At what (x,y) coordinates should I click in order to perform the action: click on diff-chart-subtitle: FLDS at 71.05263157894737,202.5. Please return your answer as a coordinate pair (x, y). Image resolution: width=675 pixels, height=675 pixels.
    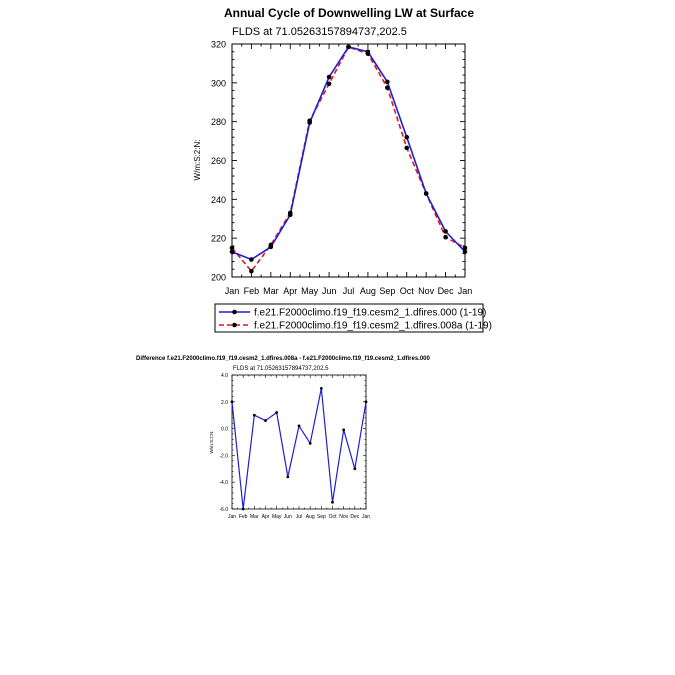
    Looking at the image, I should click on (281, 369).